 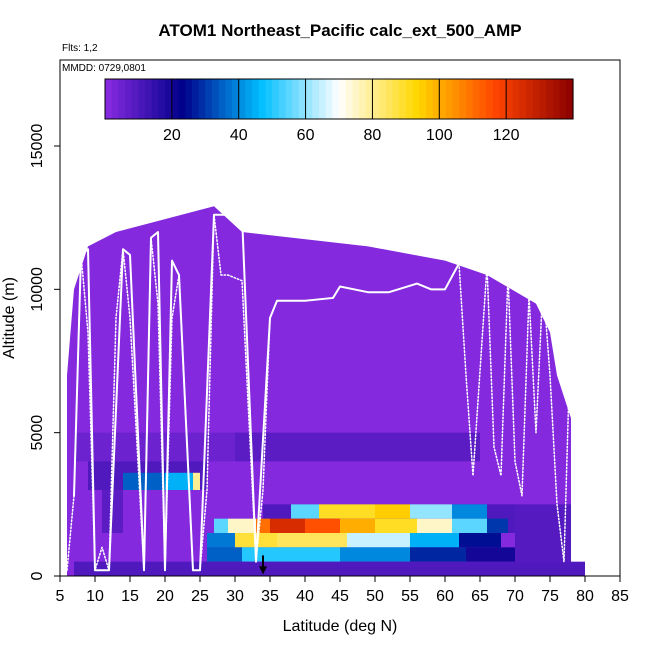 I want to click on colorbar-tick-label: 20, so click(x=172, y=135).